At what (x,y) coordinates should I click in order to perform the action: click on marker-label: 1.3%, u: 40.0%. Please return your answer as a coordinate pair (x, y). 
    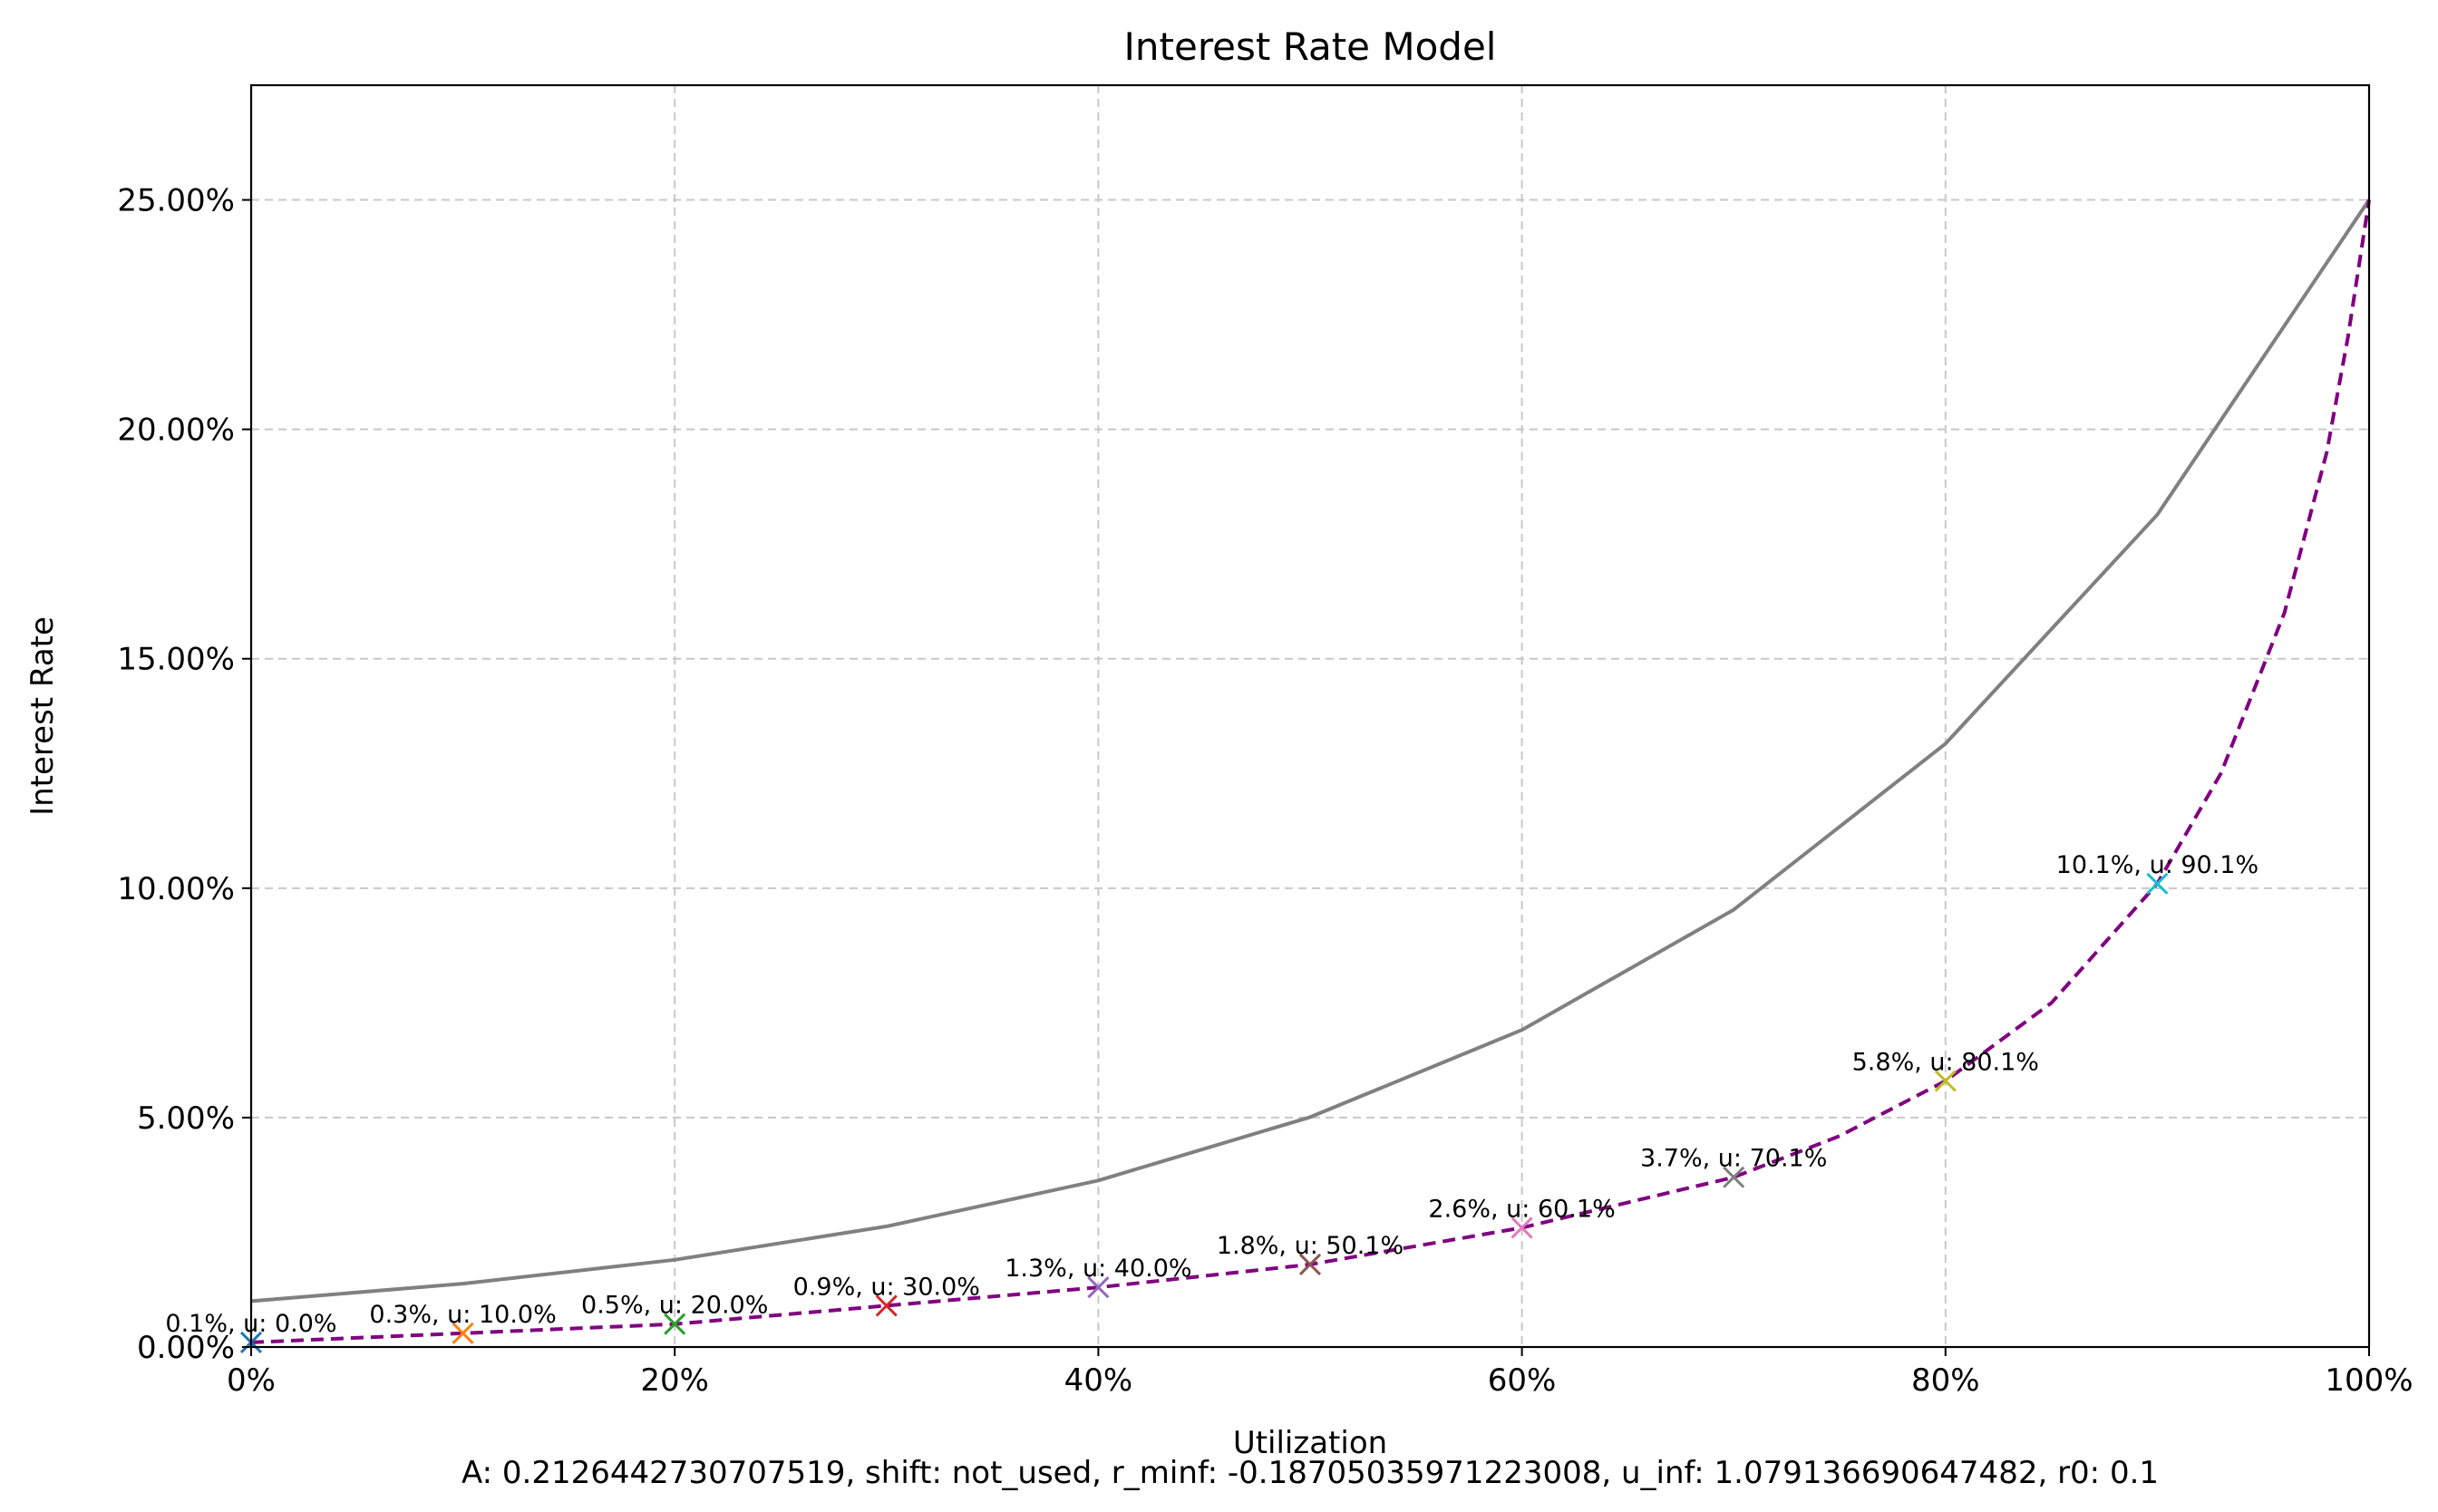
    Looking at the image, I should click on (1098, 1269).